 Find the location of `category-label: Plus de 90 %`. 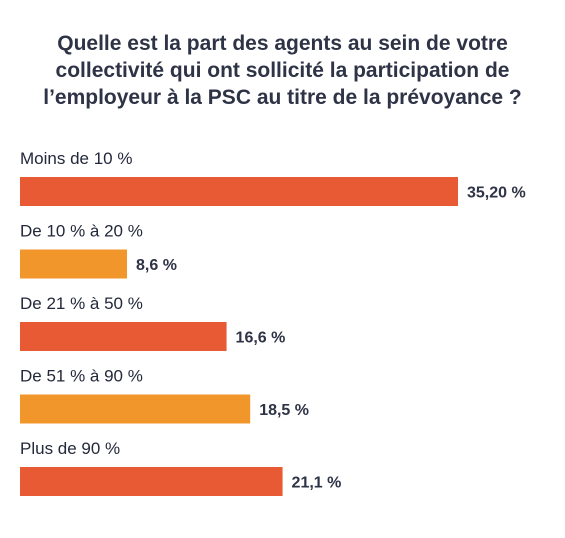

category-label: Plus de 90 % is located at coordinates (70, 448).